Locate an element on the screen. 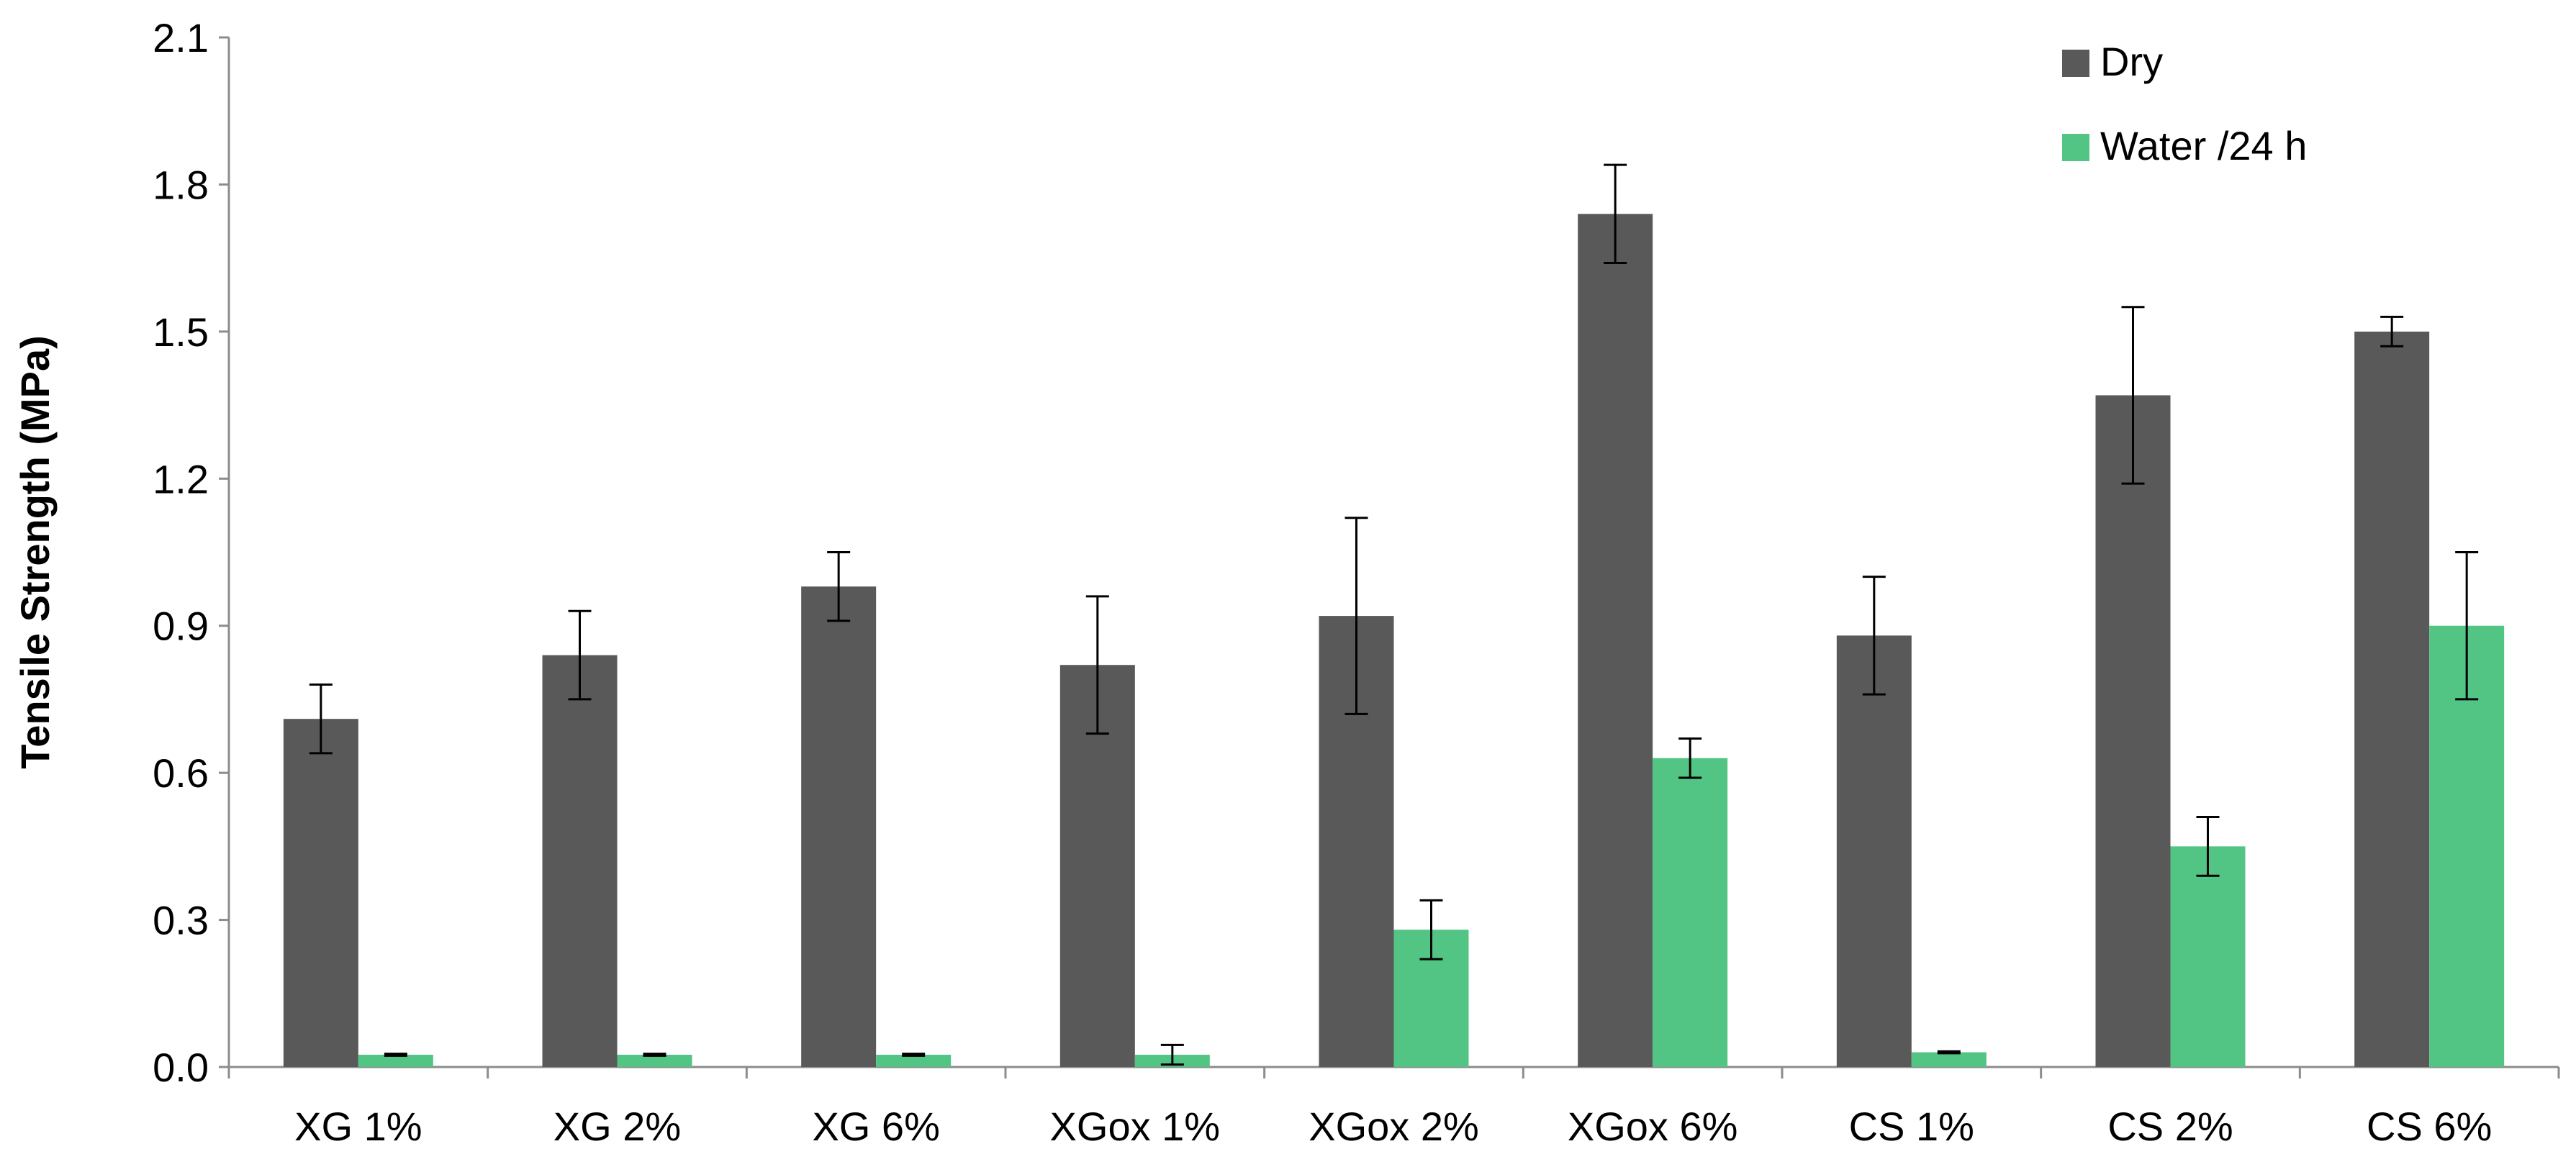  y-tick-label: 0.6 is located at coordinates (181, 773).